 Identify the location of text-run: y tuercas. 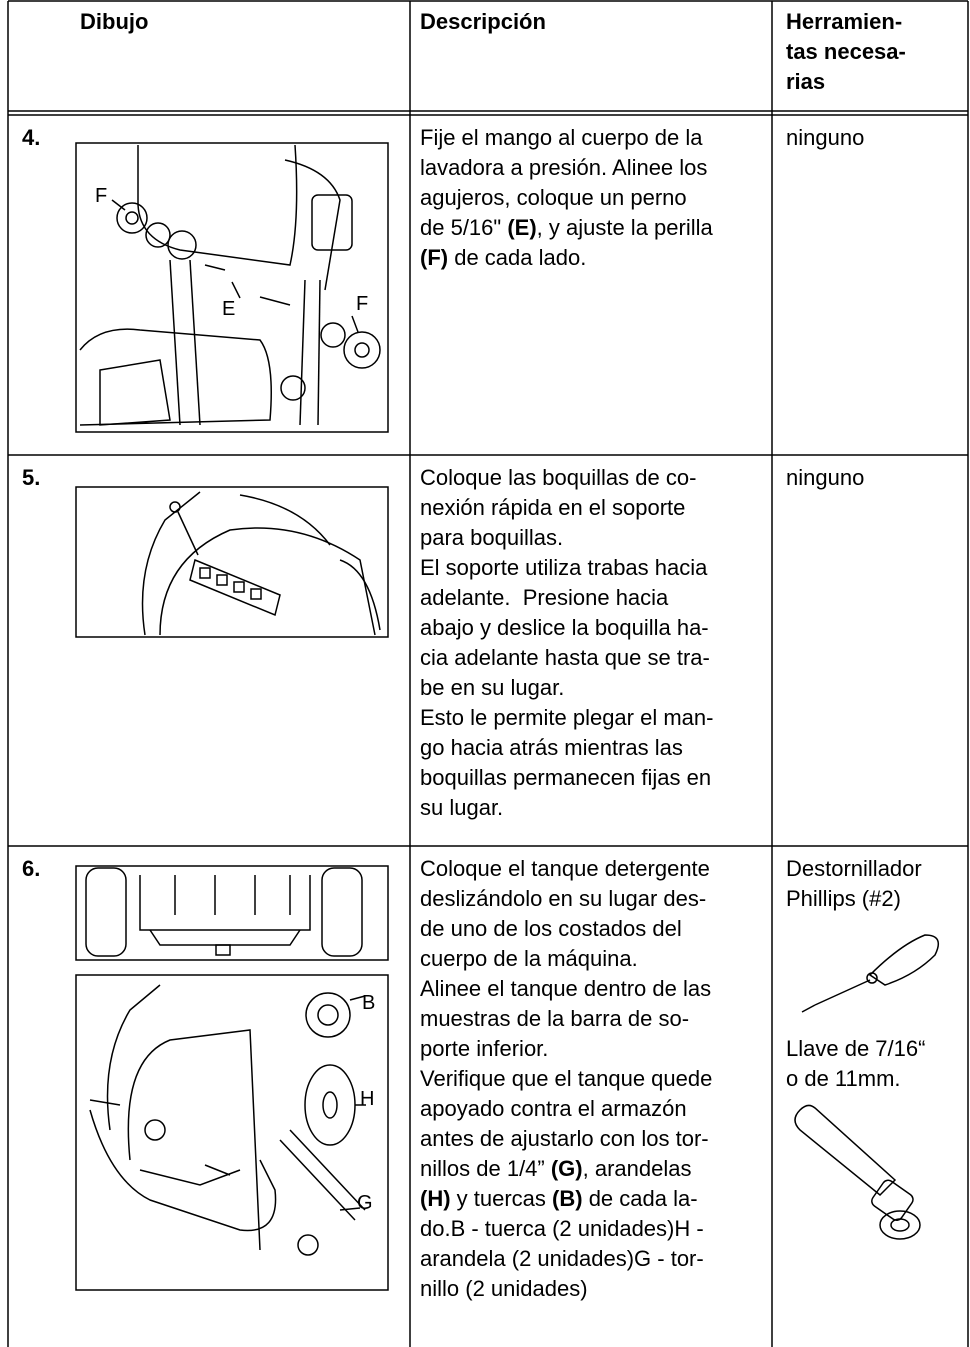
(501, 1198).